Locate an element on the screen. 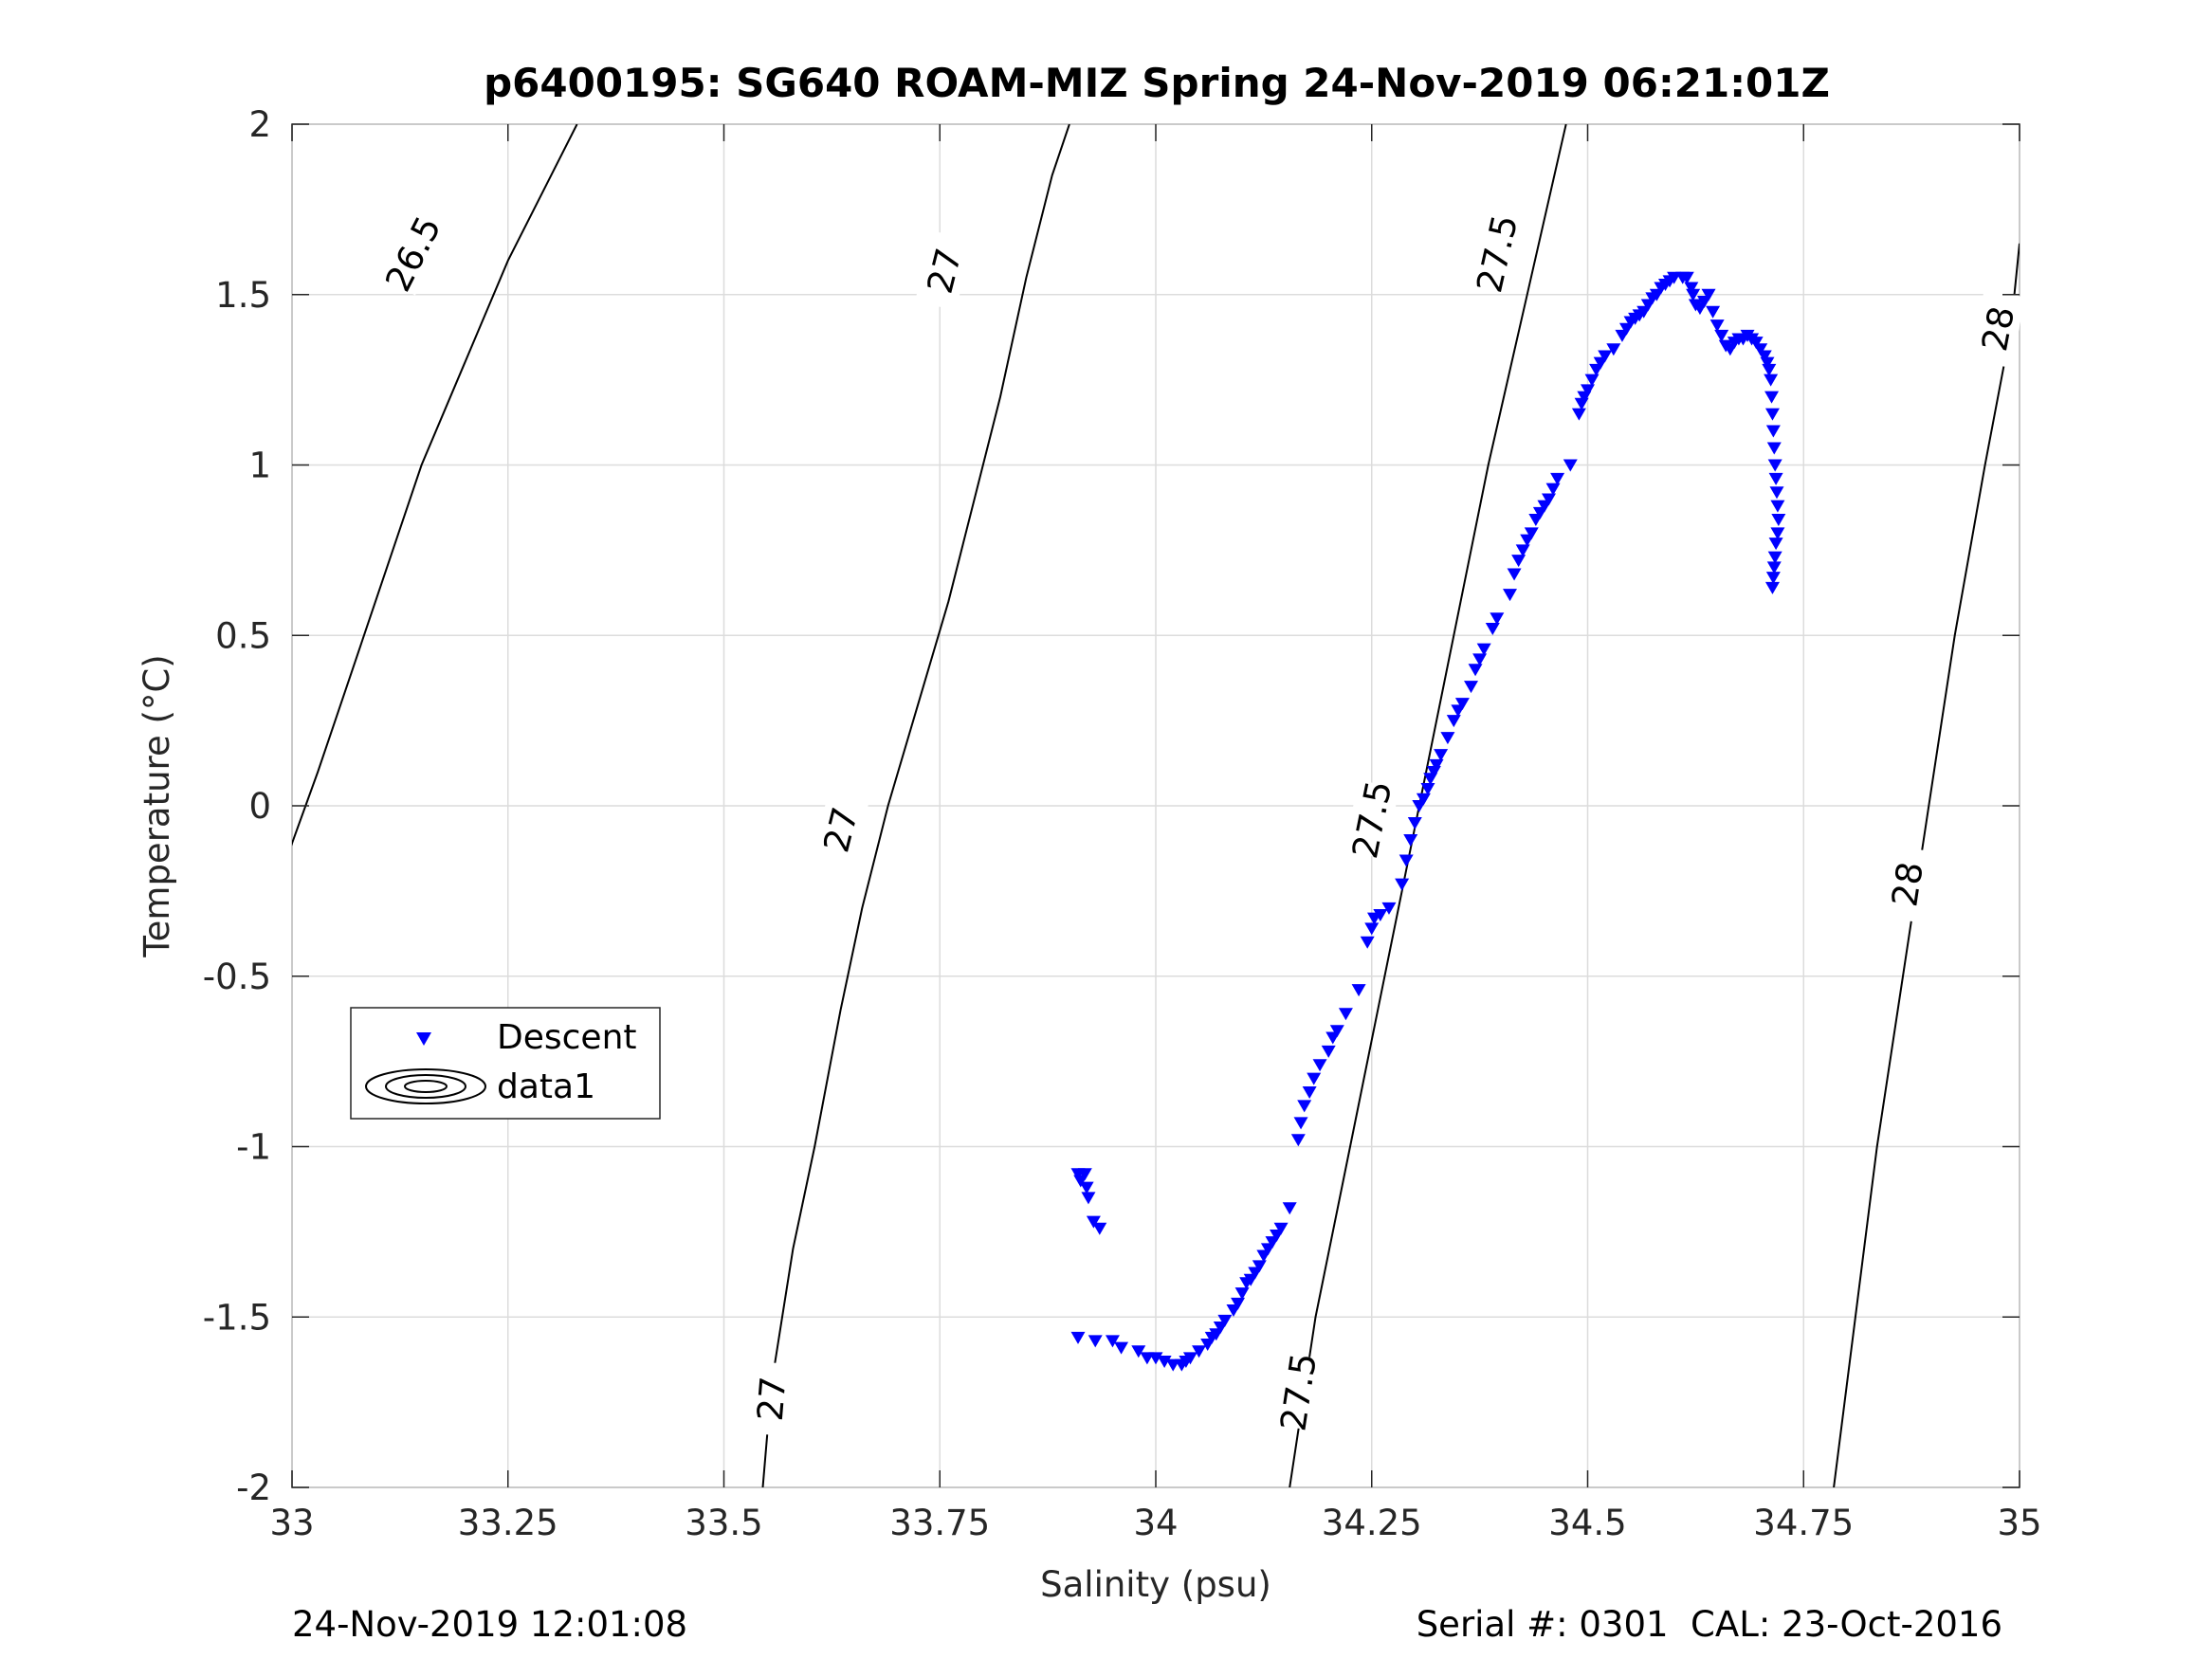 Image resolution: width=2212 pixels, height=1659 pixels. legend-box is located at coordinates (505, 1063).